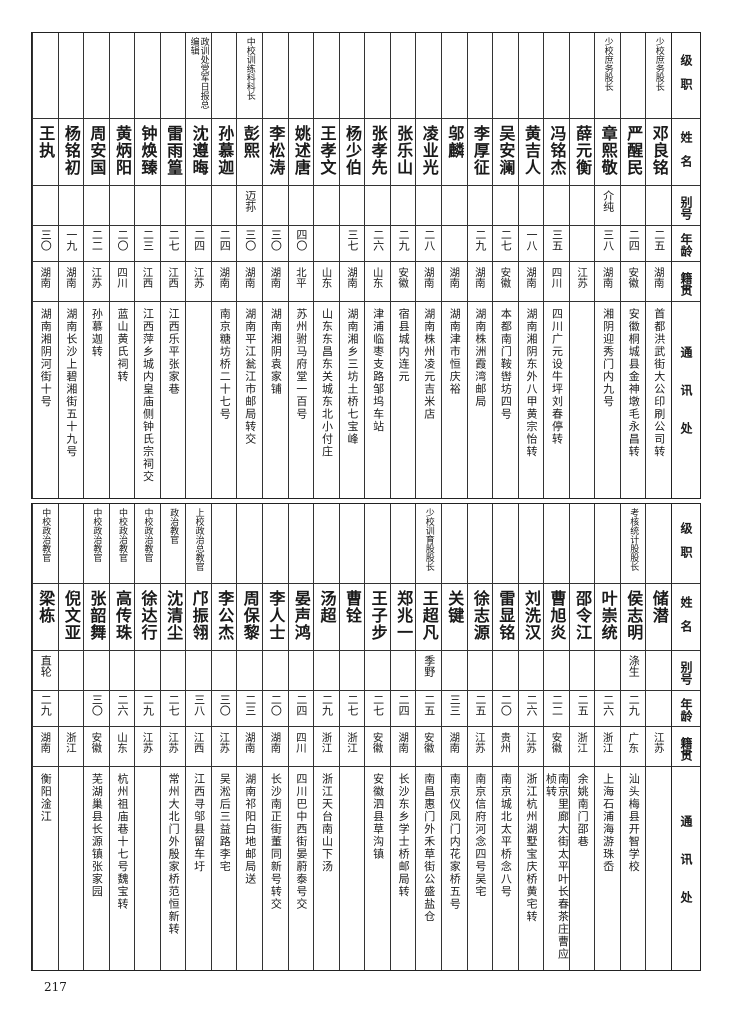  I want to click on person-name: 沈遵晦, so click(199, 150).